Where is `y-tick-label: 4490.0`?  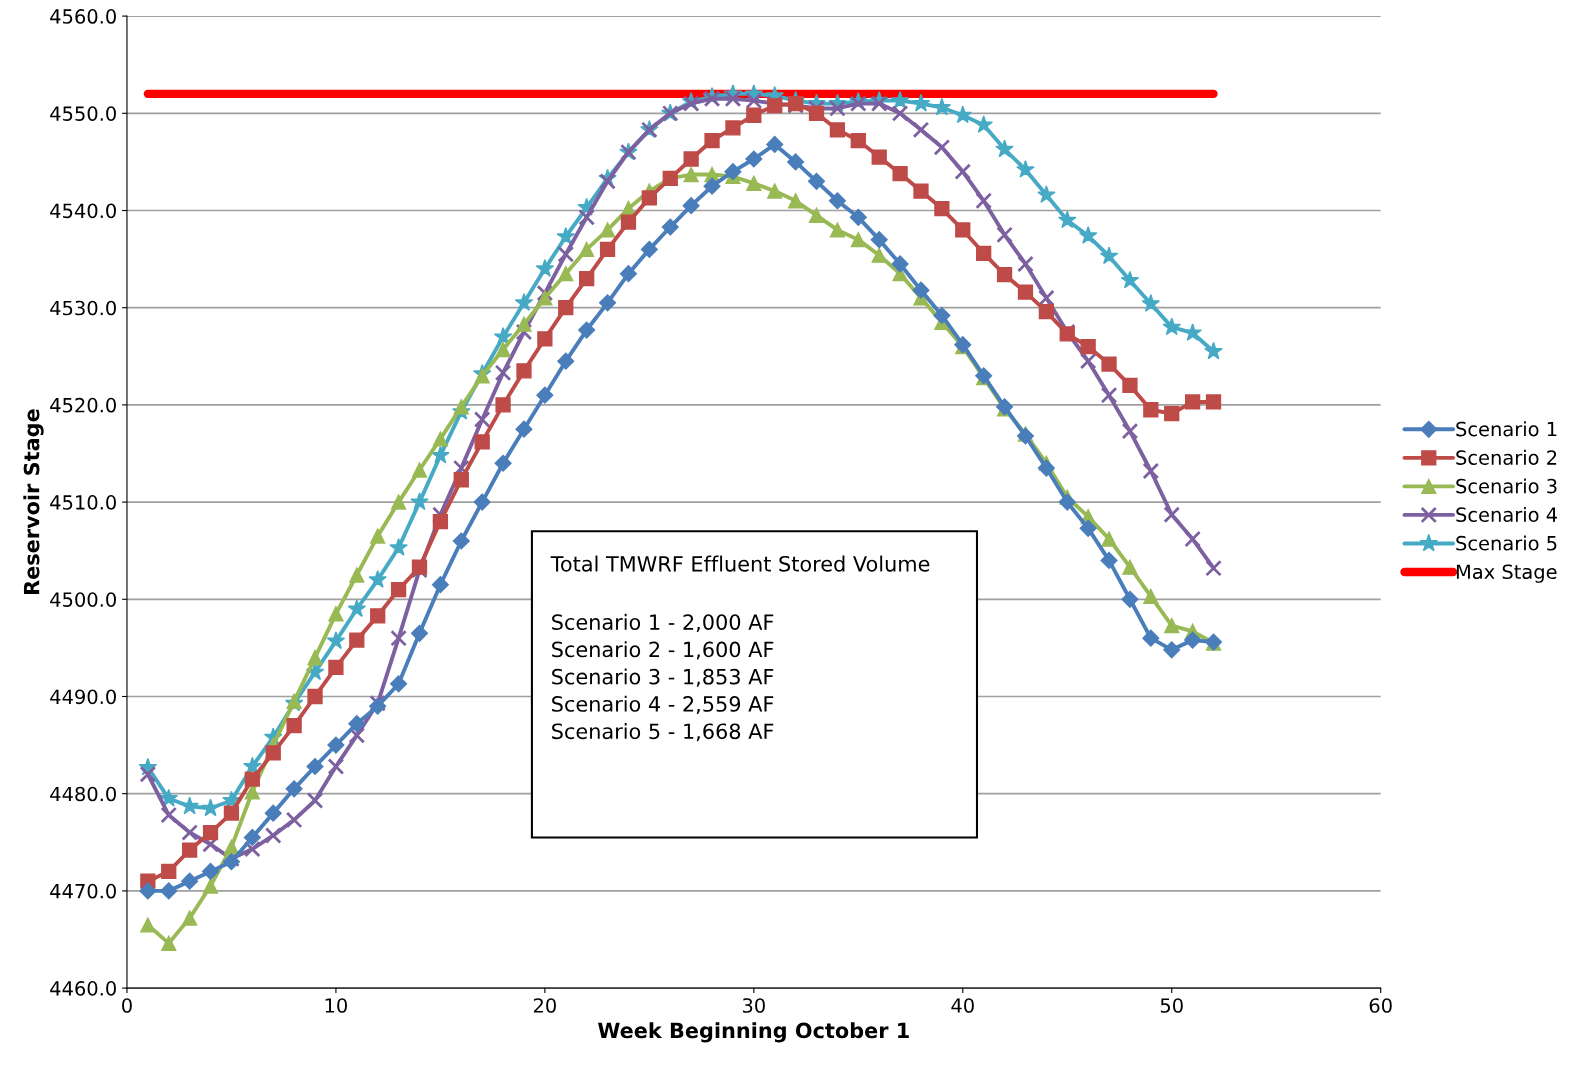
y-tick-label: 4490.0 is located at coordinates (83, 697).